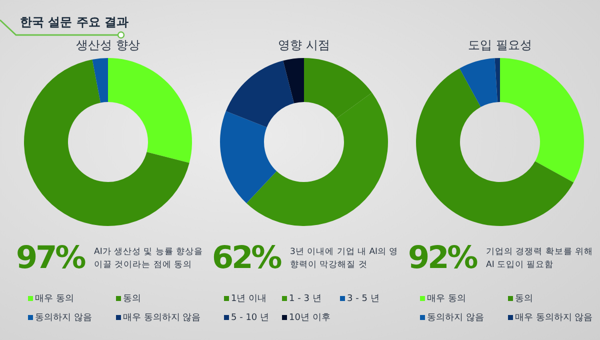 Image resolution: width=600 pixels, height=340 pixels. Describe the element at coordinates (50, 258) in the screenshot. I see `text: 97%` at that location.